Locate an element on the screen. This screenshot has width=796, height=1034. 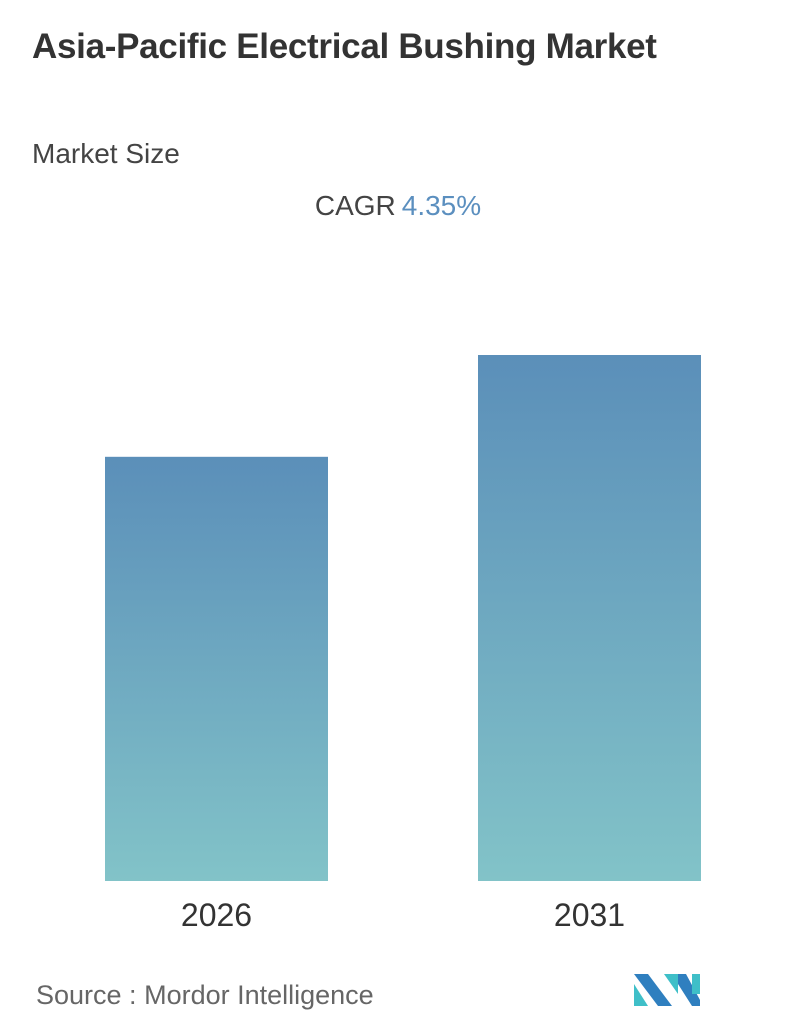
source: Source : Mordor Intelligence is located at coordinates (205, 995).